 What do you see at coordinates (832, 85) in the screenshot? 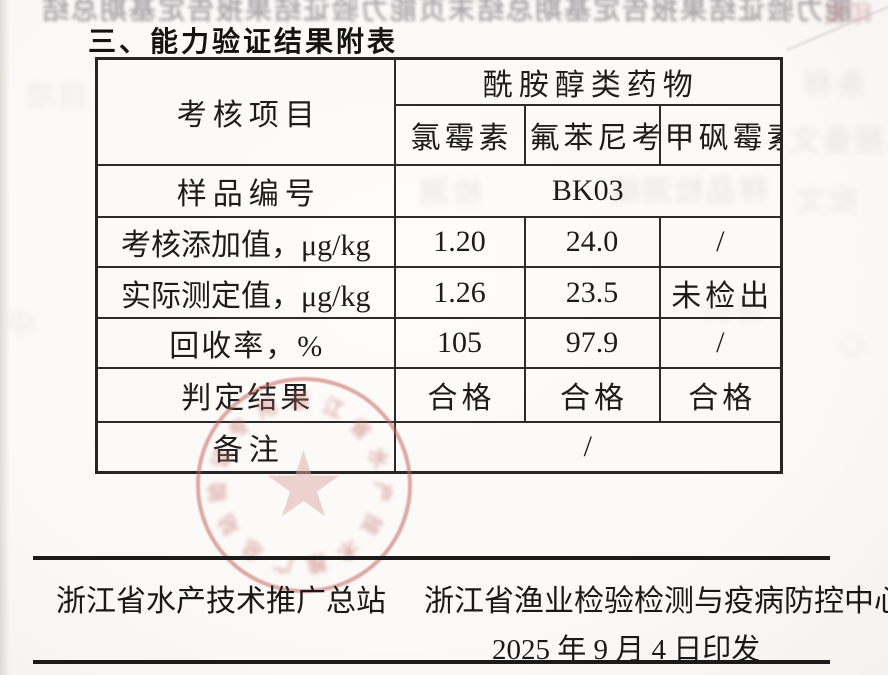
I see `bleedthrough-artifact: 条样` at bounding box center [832, 85].